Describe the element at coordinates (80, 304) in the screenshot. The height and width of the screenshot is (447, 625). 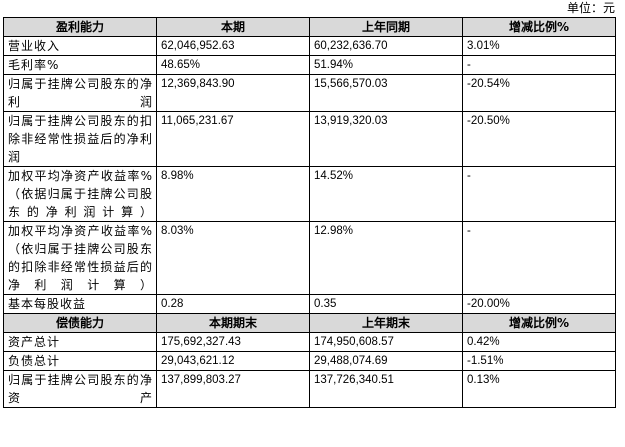
I see `row-label: 基本每股收益` at that location.